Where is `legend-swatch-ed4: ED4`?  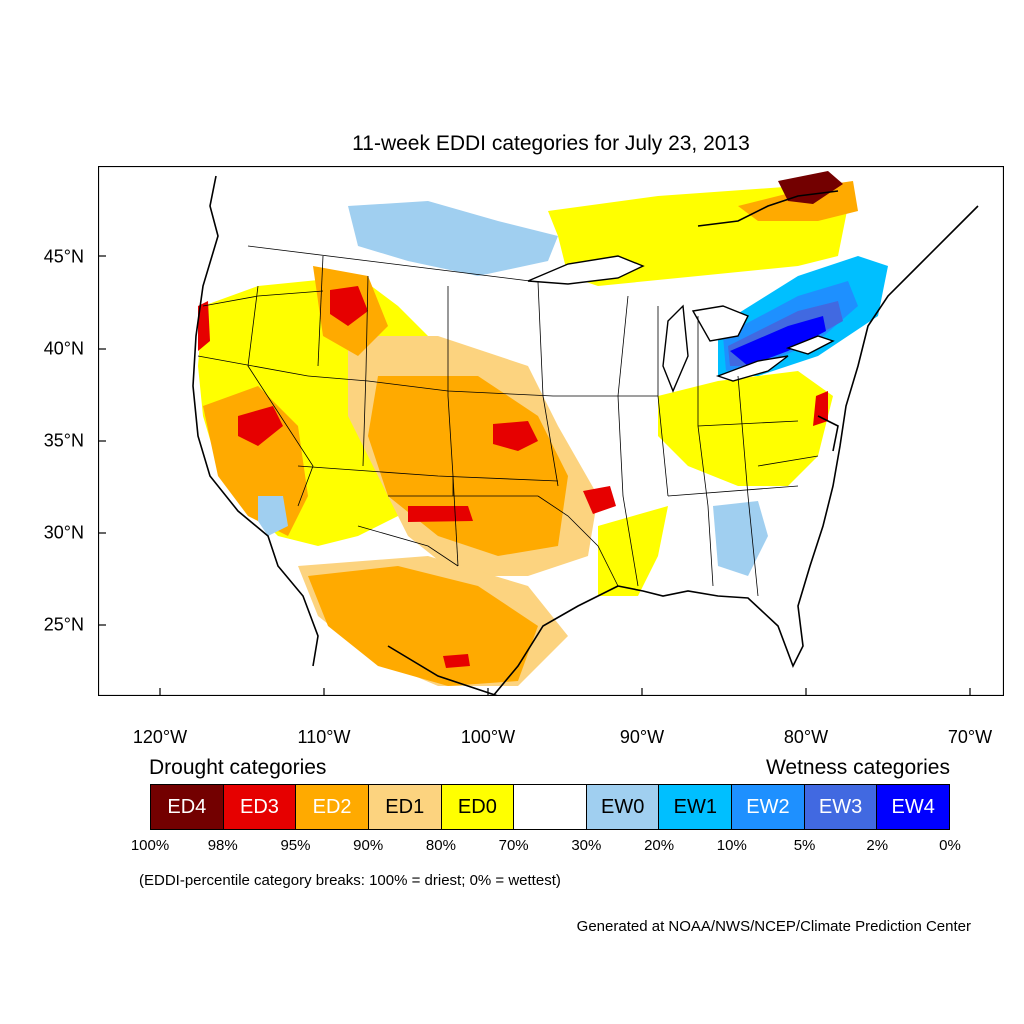 legend-swatch-ed4: ED4 is located at coordinates (187, 807).